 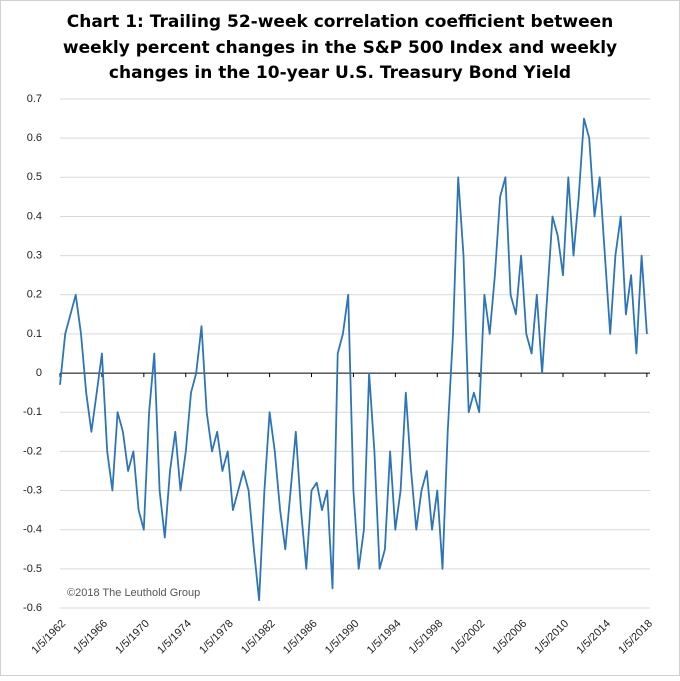 What do you see at coordinates (34, 256) in the screenshot?
I see `y-tick-label: 0.3` at bounding box center [34, 256].